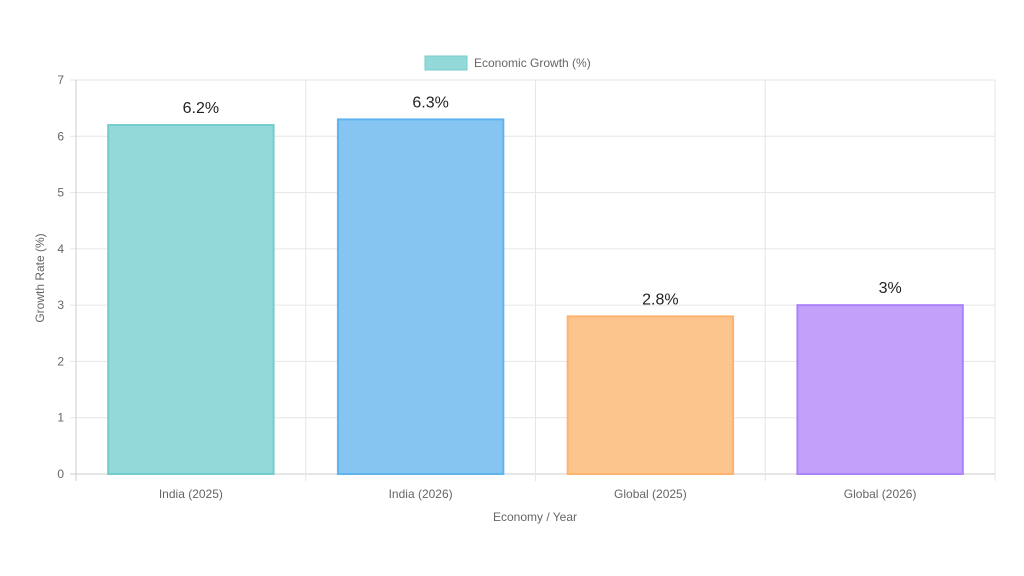  Describe the element at coordinates (890, 288) in the screenshot. I see `data-label: 3%` at that location.